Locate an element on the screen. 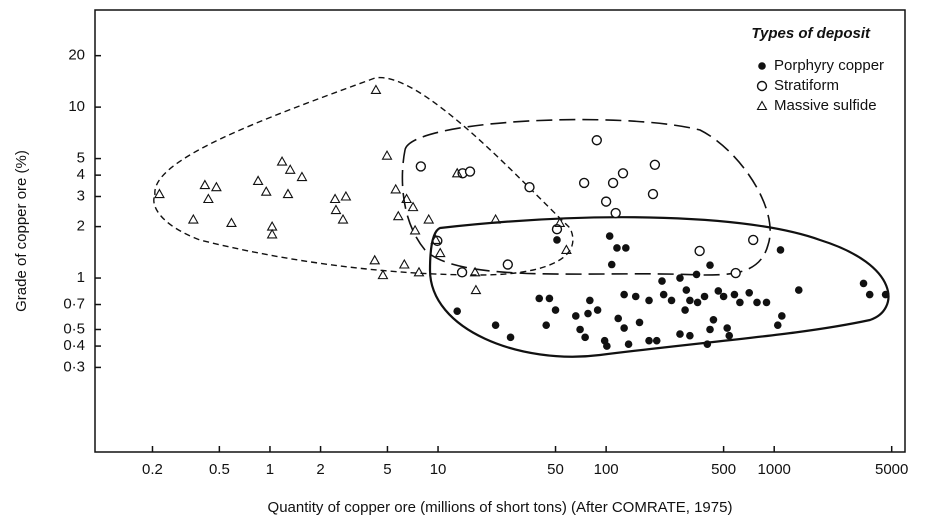 This screenshot has width=929, height=527. y-tick-label: 0·3 is located at coordinates (74, 366).